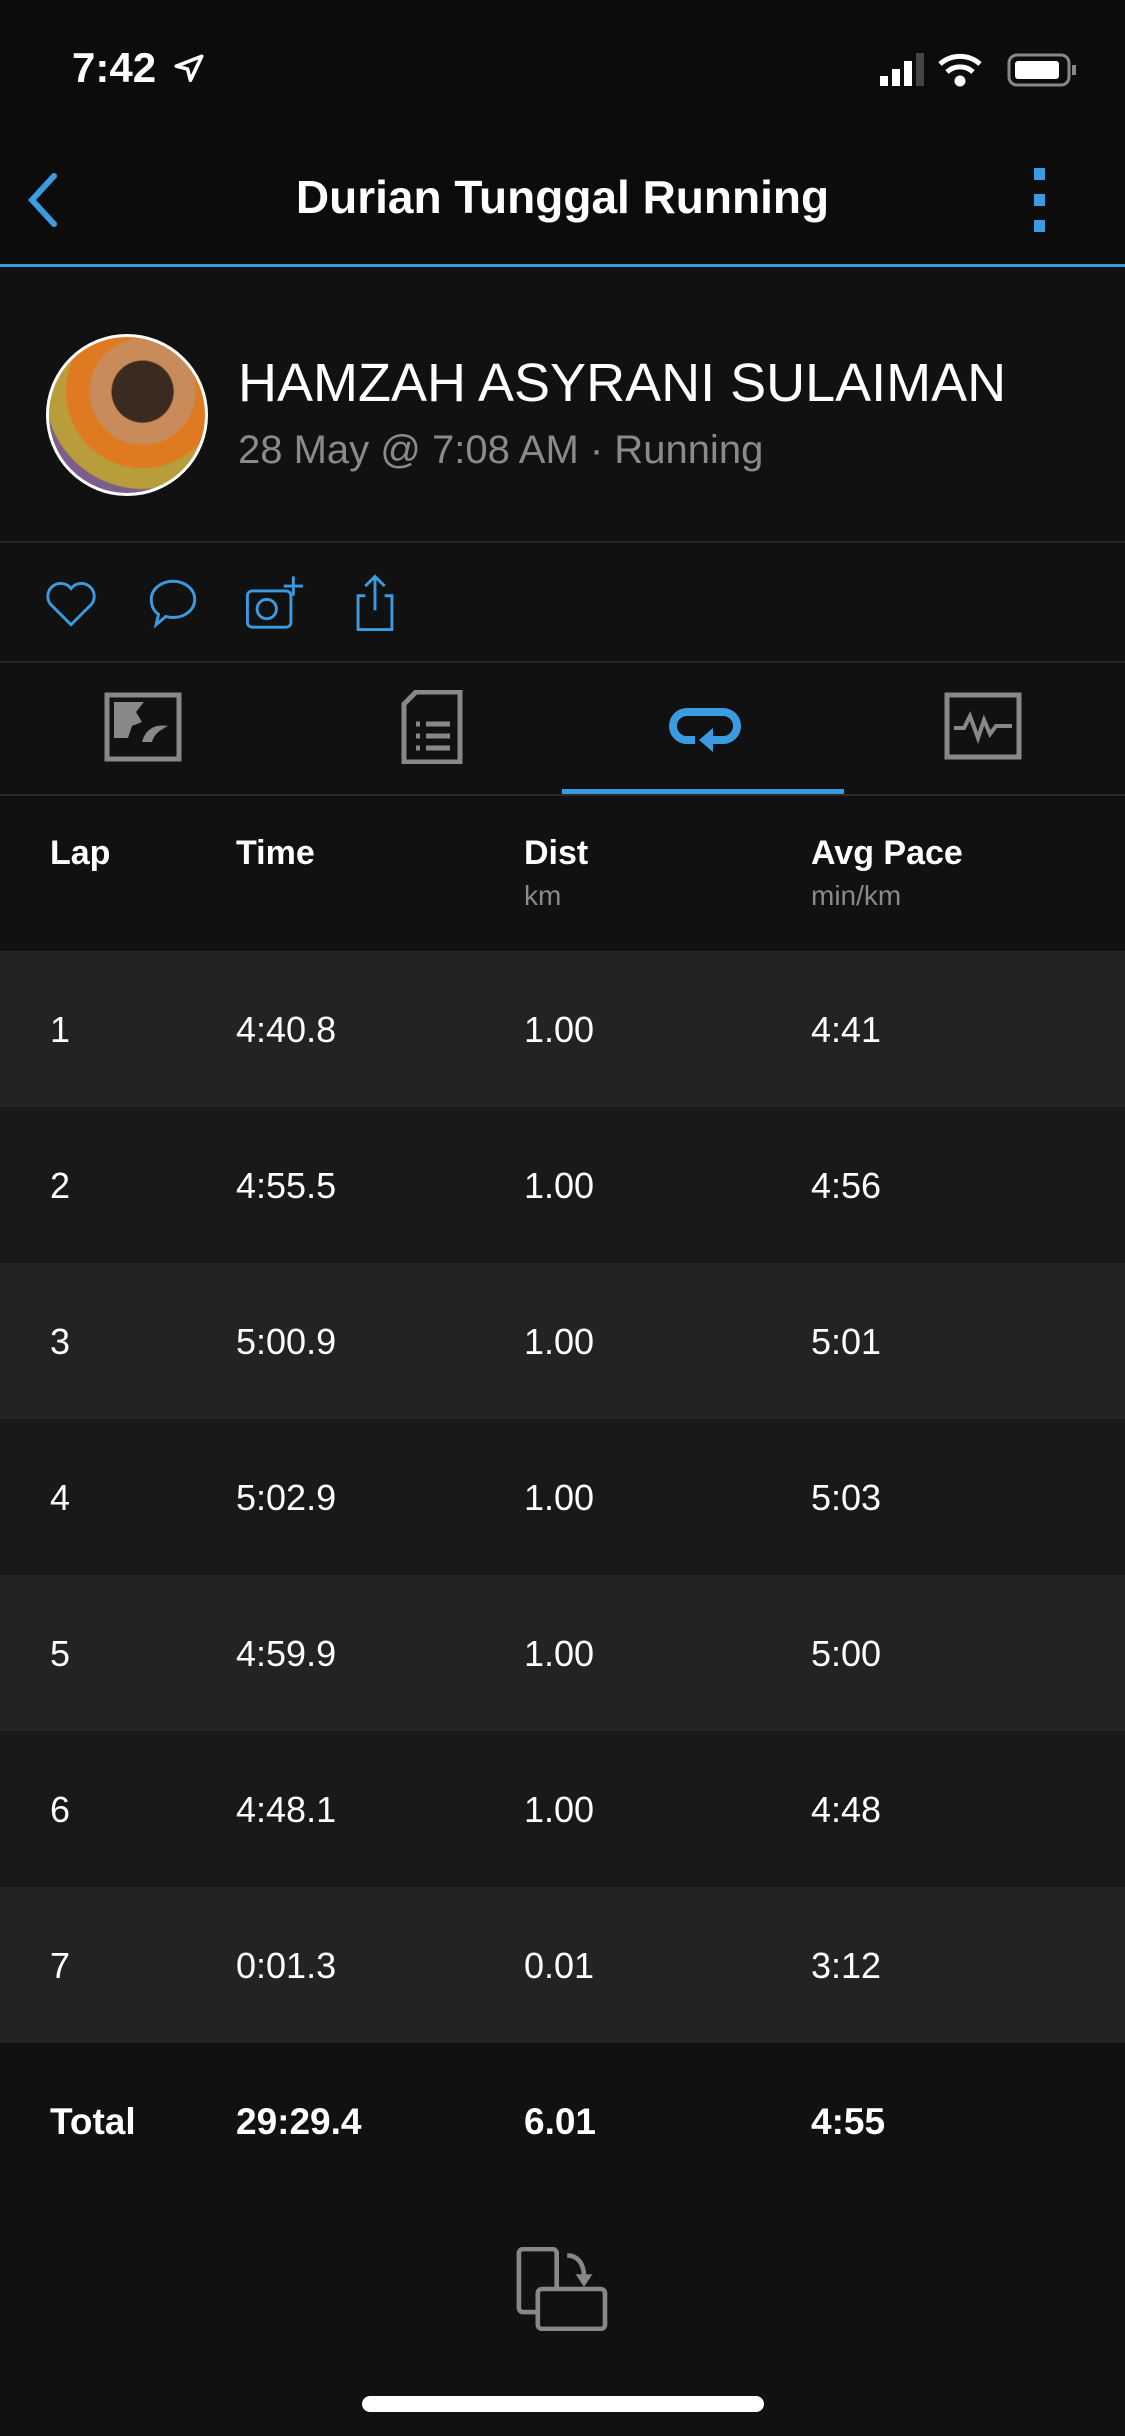 The width and height of the screenshot is (1125, 2436). What do you see at coordinates (556, 853) in the screenshot?
I see `column-header-dist: Dist` at bounding box center [556, 853].